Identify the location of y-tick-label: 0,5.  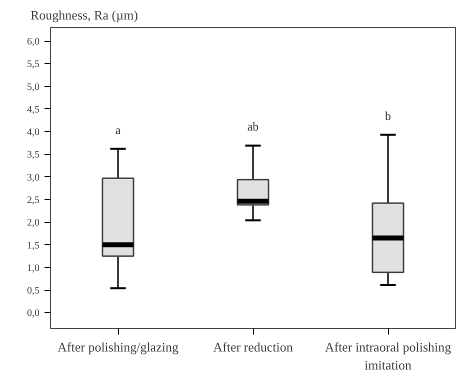
(33, 291).